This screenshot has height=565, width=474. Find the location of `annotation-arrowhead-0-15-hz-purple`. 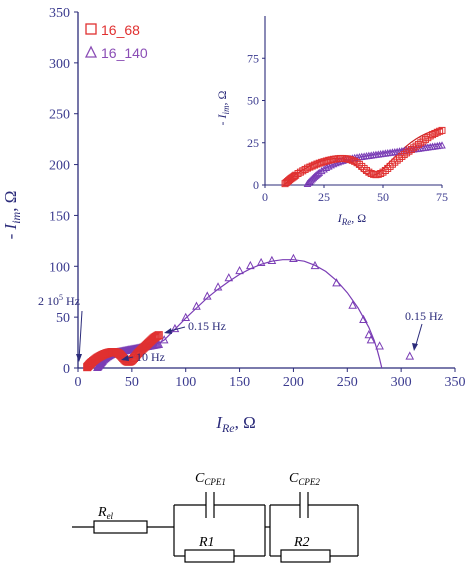

annotation-arrowhead-0-15-hz-purple is located at coordinates (415, 347).